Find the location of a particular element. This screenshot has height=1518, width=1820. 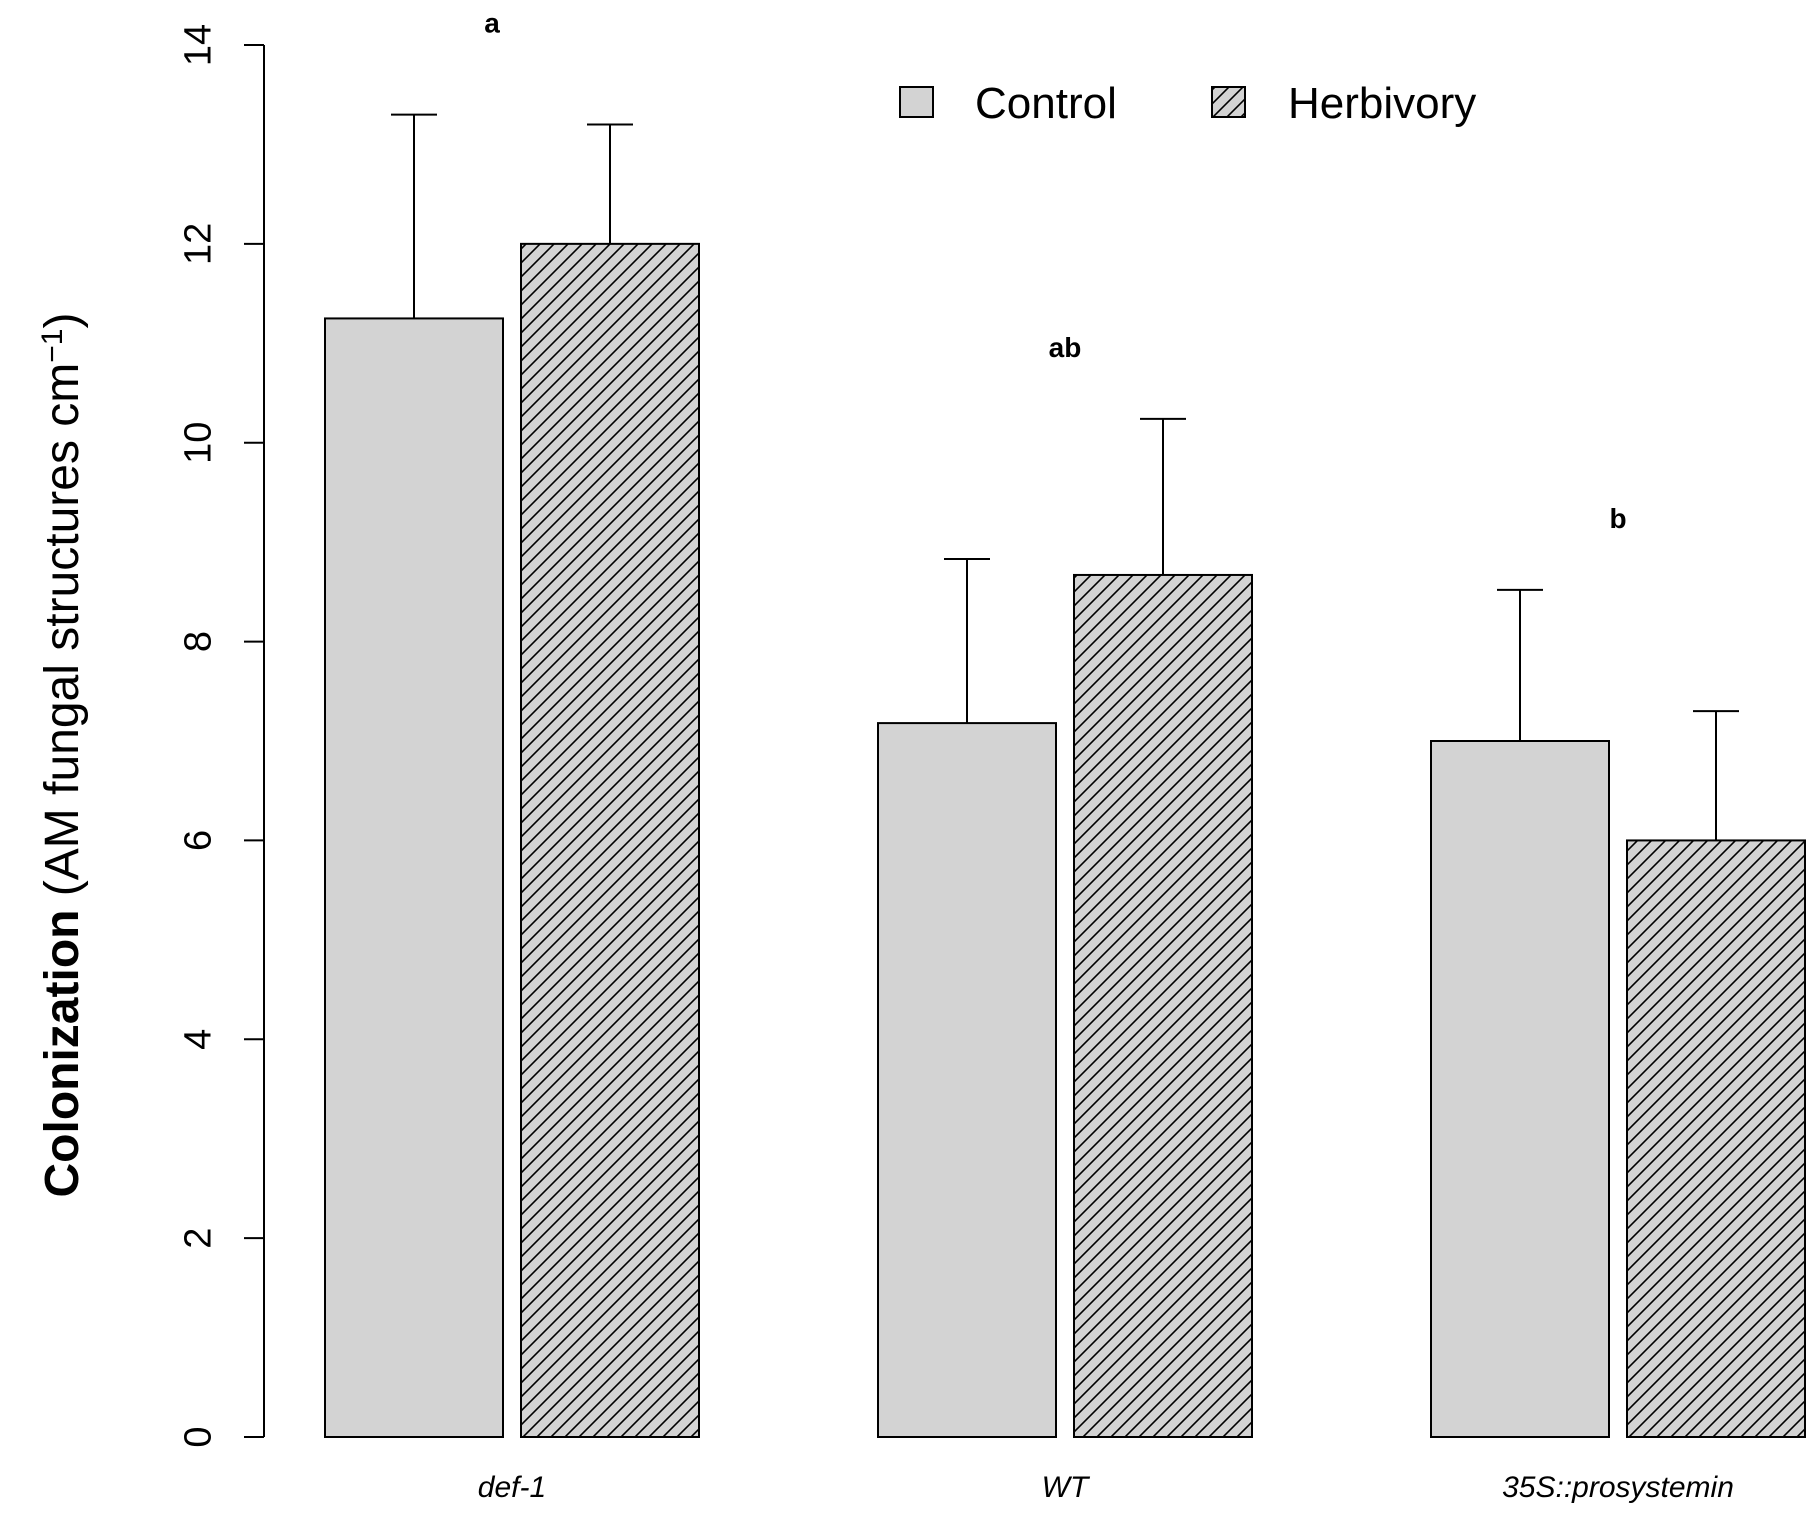

y-label-close: ) is located at coordinates (62, 321).